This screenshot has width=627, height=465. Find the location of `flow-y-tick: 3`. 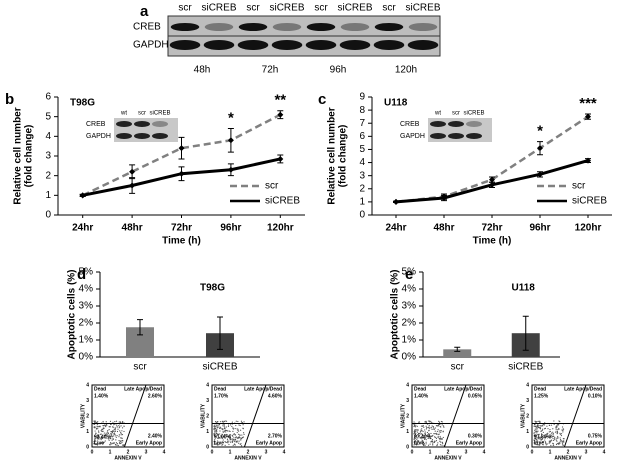

flow-y-tick: 3 is located at coordinates (87, 401).